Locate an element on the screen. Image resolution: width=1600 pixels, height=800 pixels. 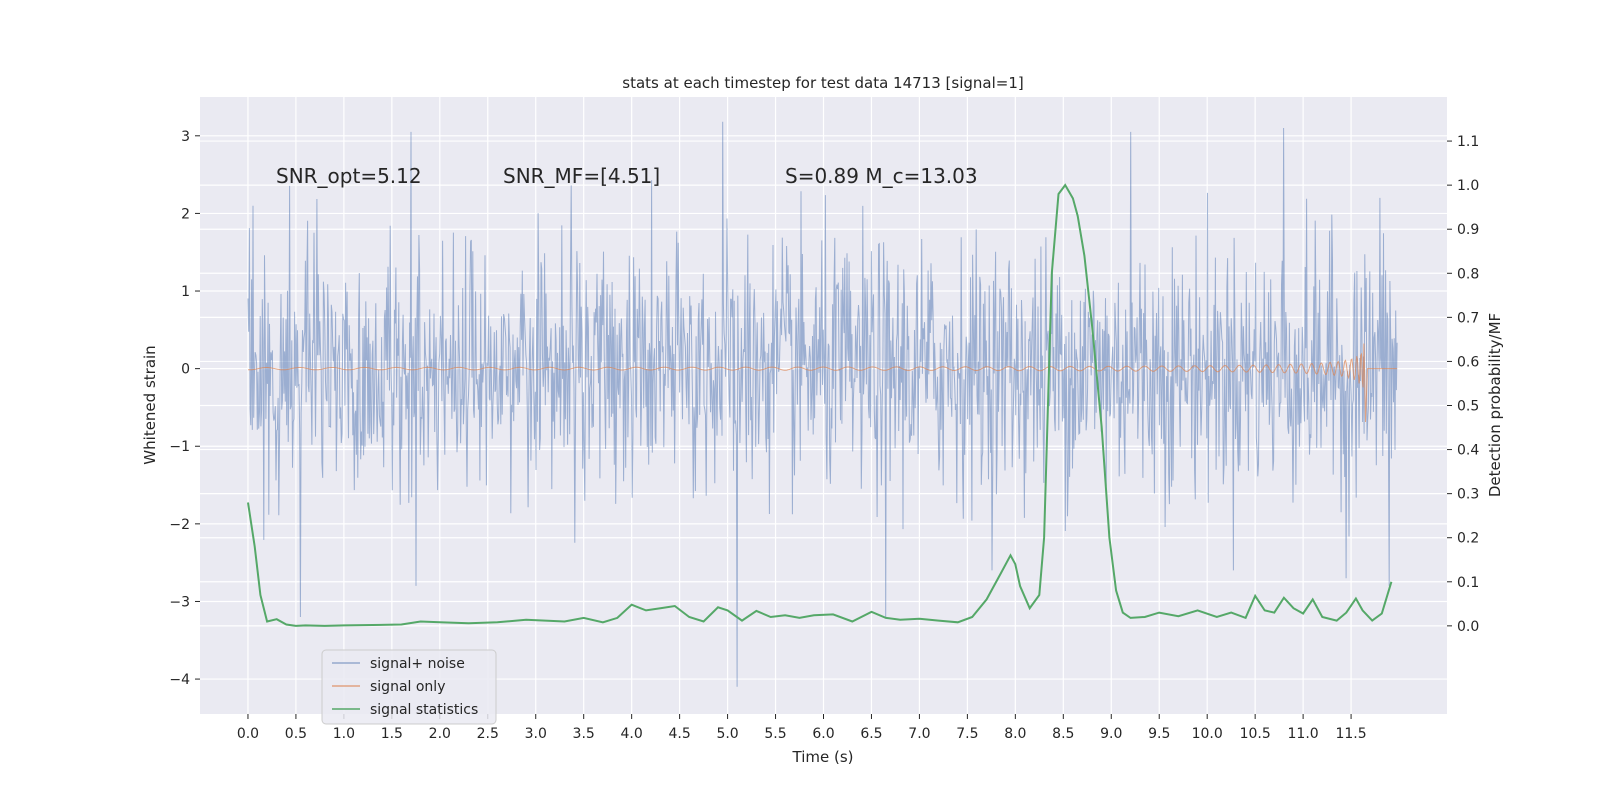
x-tick-label: 1.0 is located at coordinates (344, 734).